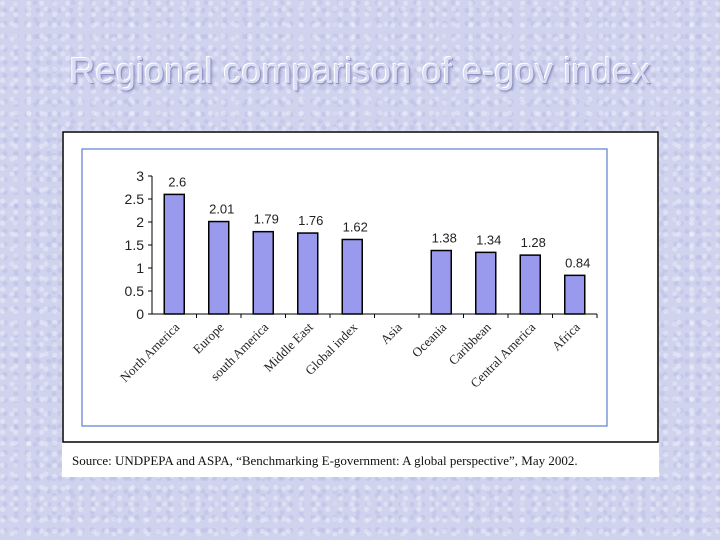  What do you see at coordinates (266, 219) in the screenshot?
I see `data-label: 1.79` at bounding box center [266, 219].